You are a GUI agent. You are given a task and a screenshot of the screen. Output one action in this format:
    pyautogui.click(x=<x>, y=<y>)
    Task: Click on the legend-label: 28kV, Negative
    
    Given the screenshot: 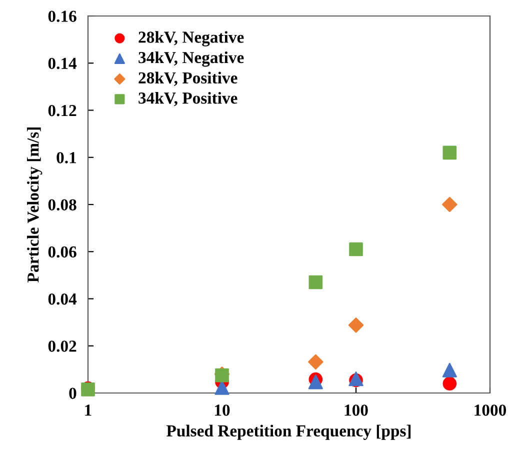 What is the action you would take?
    pyautogui.click(x=191, y=38)
    